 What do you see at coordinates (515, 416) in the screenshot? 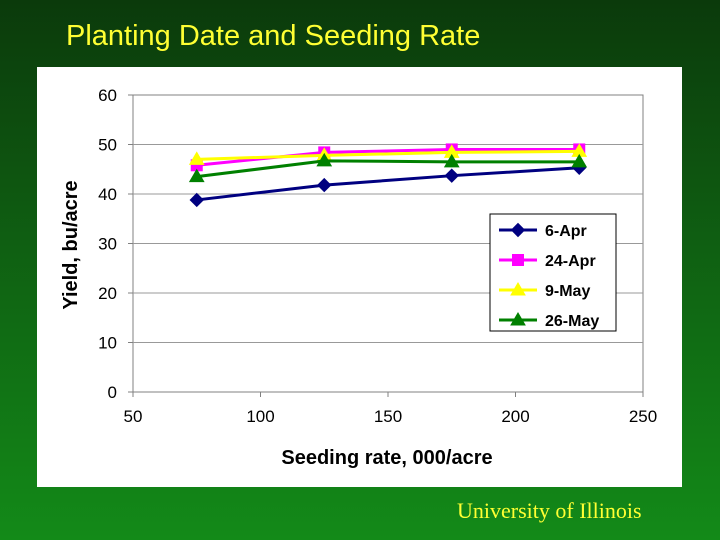
I see `x-tick-label: 200` at bounding box center [515, 416].